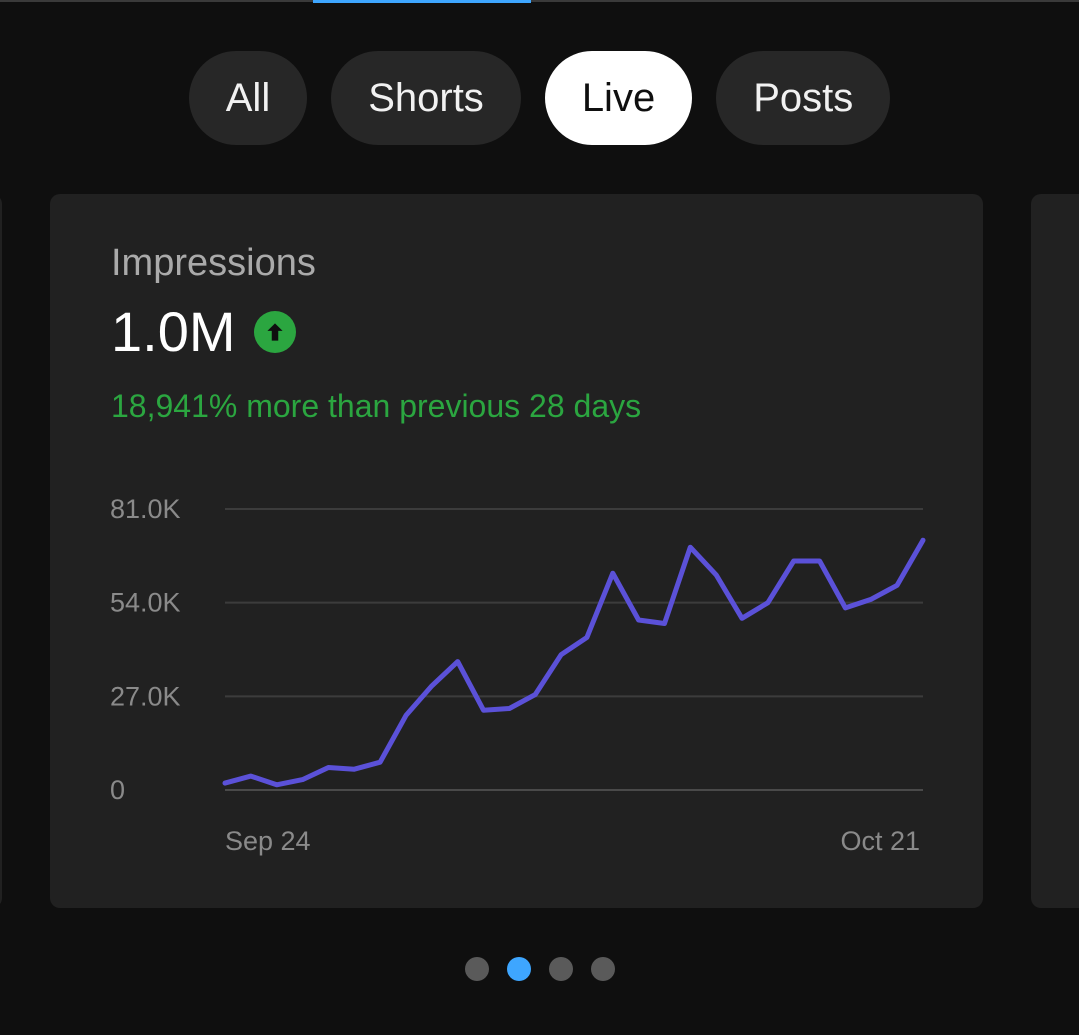 The image size is (1079, 1035). Describe the element at coordinates (117, 790) in the screenshot. I see `y-tick-label: 0` at that location.